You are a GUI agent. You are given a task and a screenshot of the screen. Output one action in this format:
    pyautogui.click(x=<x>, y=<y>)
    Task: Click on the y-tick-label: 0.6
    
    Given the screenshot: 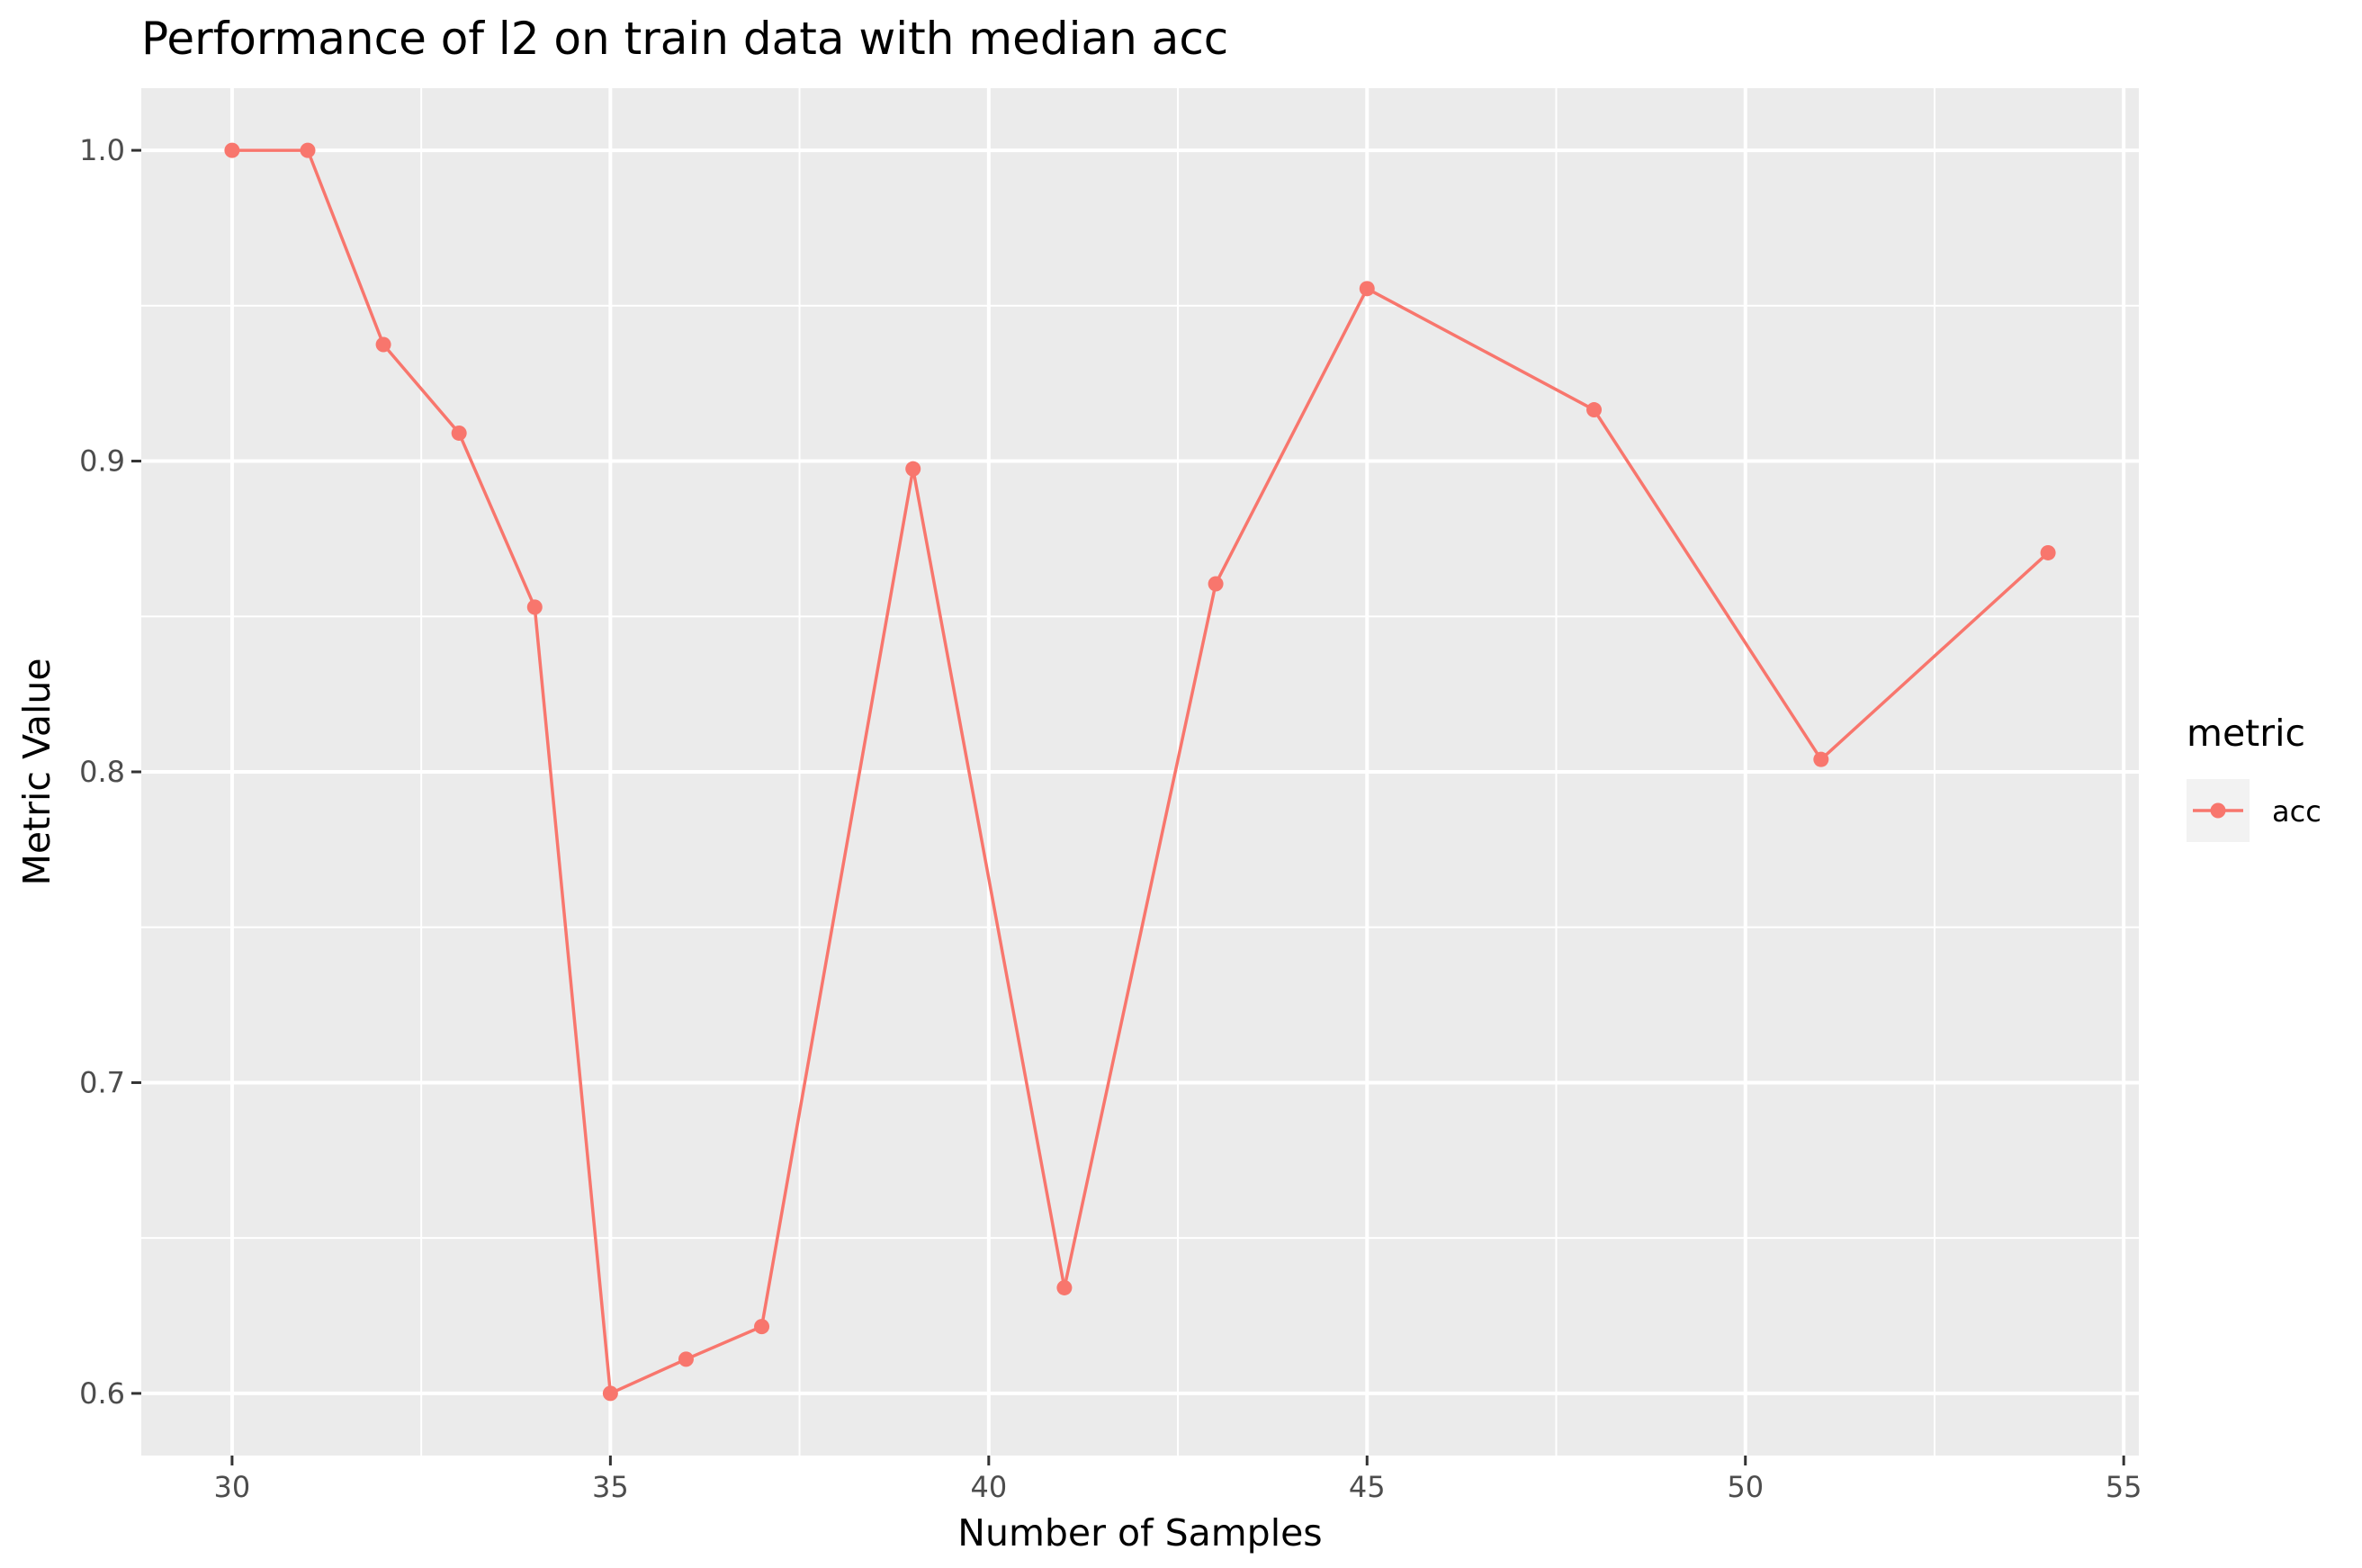 What is the action you would take?
    pyautogui.click(x=102, y=1393)
    